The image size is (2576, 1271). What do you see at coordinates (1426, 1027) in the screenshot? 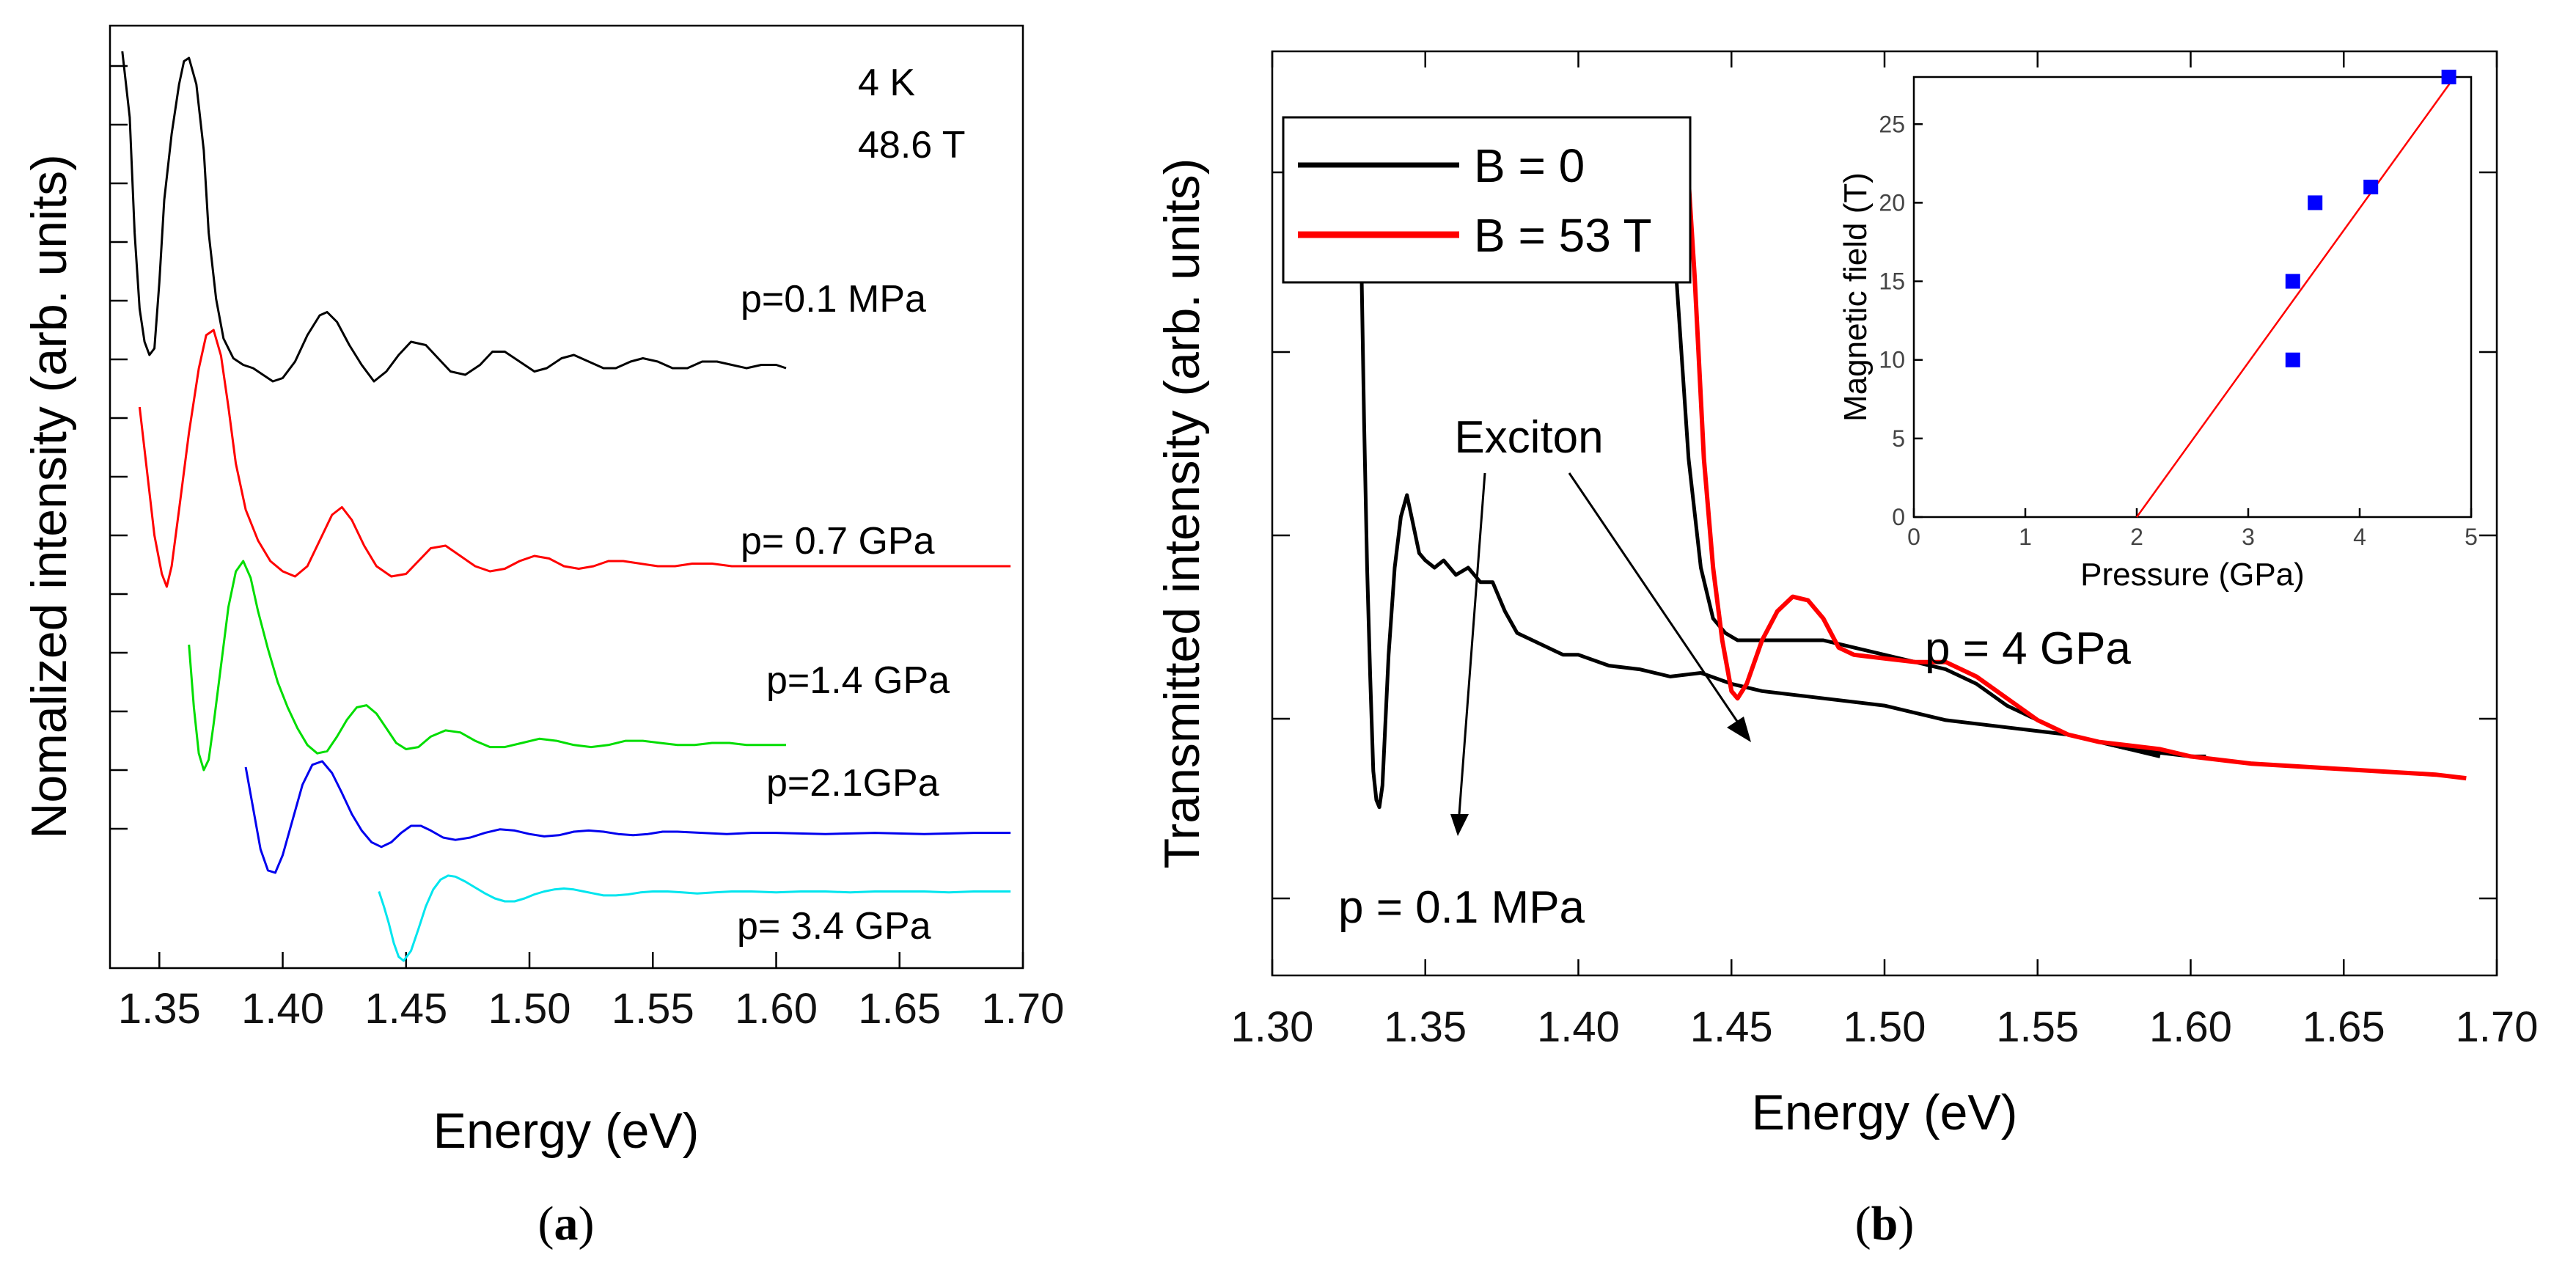
I see `panel-b-x-tick-label: 1.35` at bounding box center [1426, 1027].